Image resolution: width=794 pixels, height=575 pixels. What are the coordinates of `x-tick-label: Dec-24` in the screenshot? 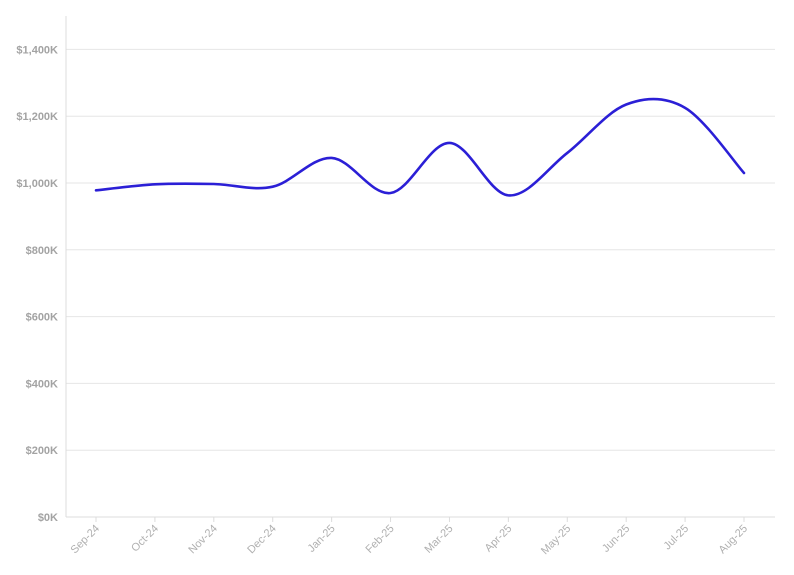 It's located at (262, 540).